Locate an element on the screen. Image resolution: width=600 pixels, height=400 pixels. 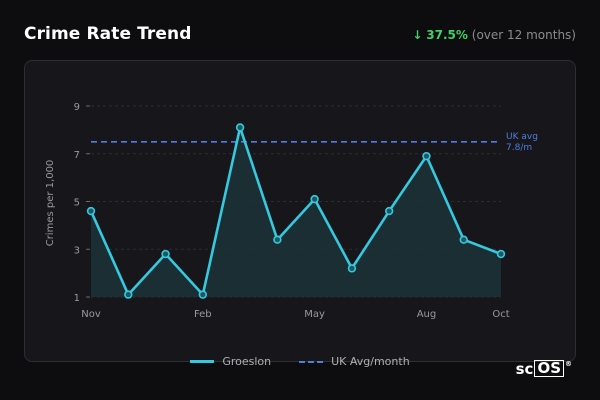
legend-item-series: Groeslon is located at coordinates (230, 361).